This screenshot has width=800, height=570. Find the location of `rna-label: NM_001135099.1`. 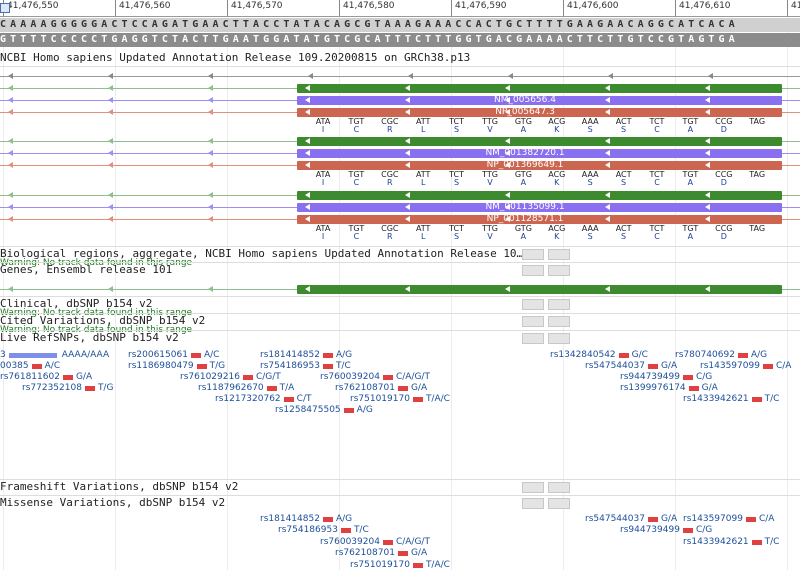

rna-label: NM_001135099.1 is located at coordinates (525, 207).